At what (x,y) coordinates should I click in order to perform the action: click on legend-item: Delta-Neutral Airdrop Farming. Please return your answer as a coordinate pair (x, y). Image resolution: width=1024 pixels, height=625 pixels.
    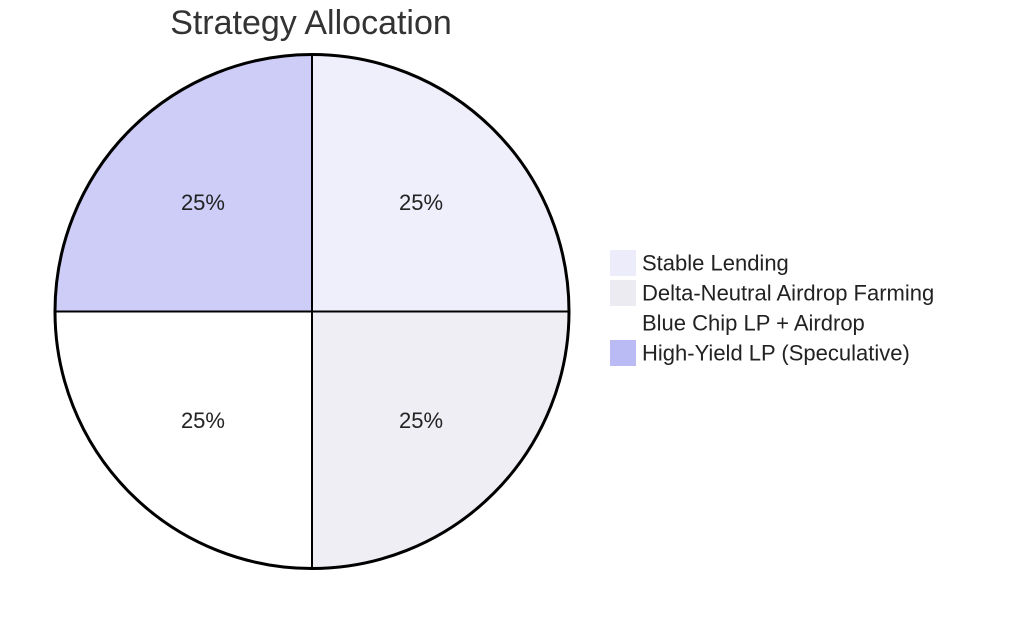
    Looking at the image, I should click on (772, 293).